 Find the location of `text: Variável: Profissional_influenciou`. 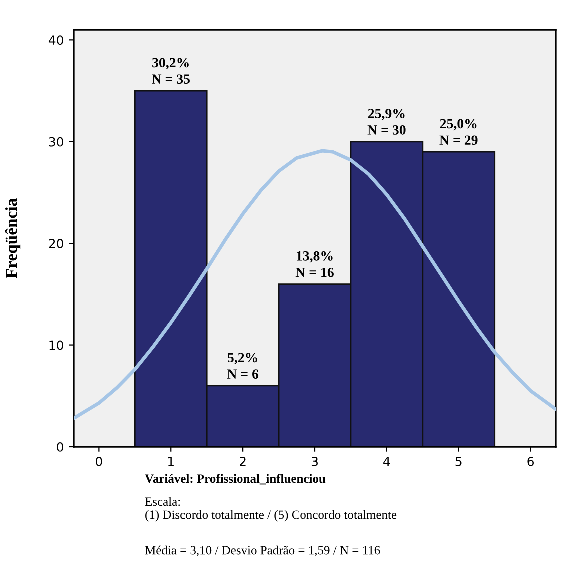

text: Variável: Profissional_influenciou is located at coordinates (235, 479).